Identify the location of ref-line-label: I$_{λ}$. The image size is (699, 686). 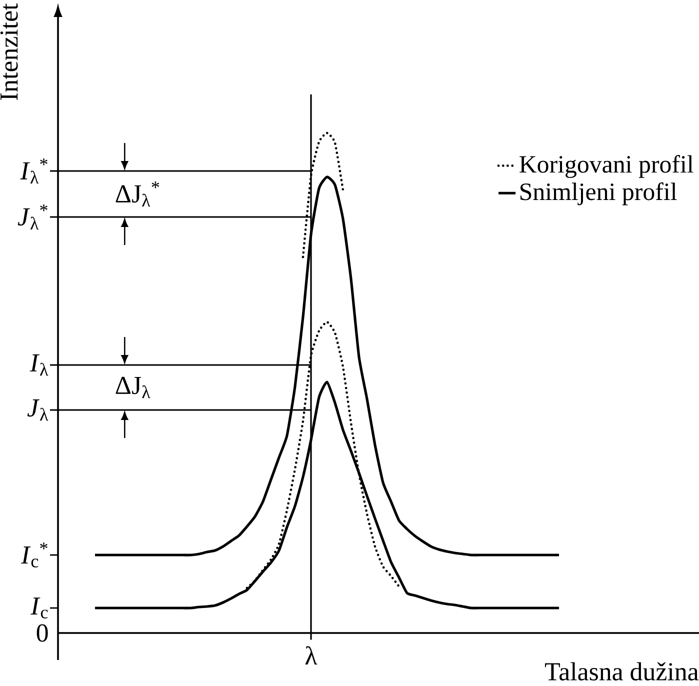
(39, 365).